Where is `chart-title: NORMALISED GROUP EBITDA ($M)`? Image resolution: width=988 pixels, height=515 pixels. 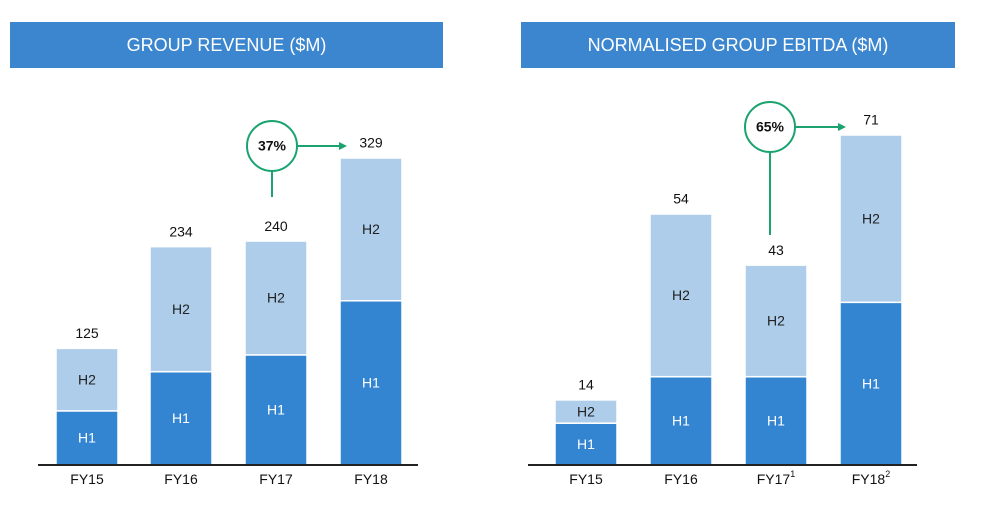 chart-title: NORMALISED GROUP EBITDA ($M) is located at coordinates (738, 45).